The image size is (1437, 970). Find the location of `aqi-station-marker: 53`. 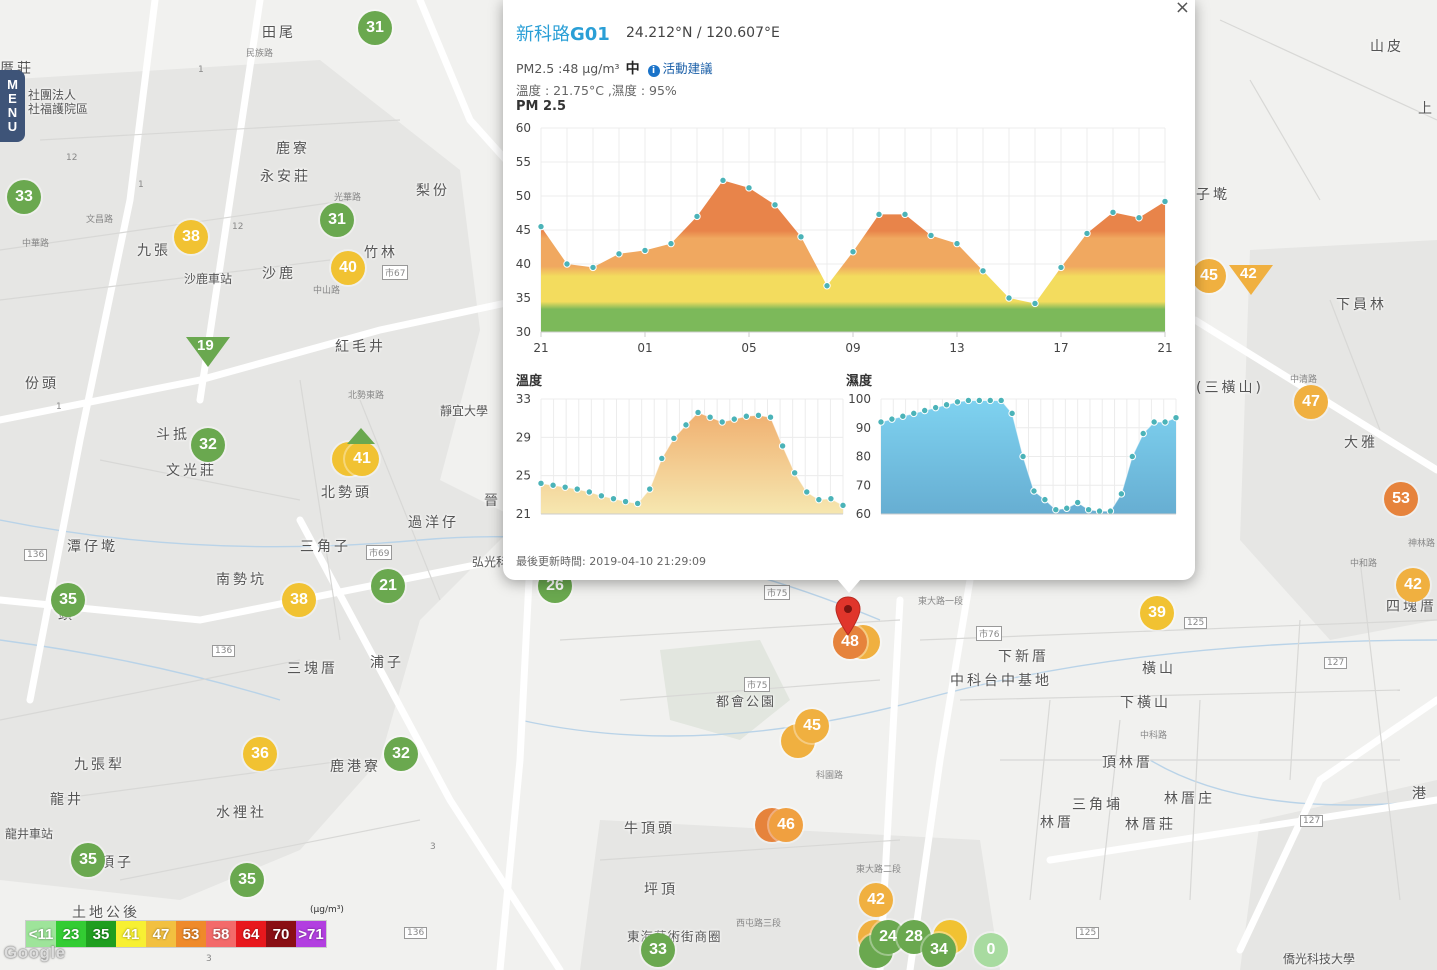

aqi-station-marker: 53 is located at coordinates (1401, 499).